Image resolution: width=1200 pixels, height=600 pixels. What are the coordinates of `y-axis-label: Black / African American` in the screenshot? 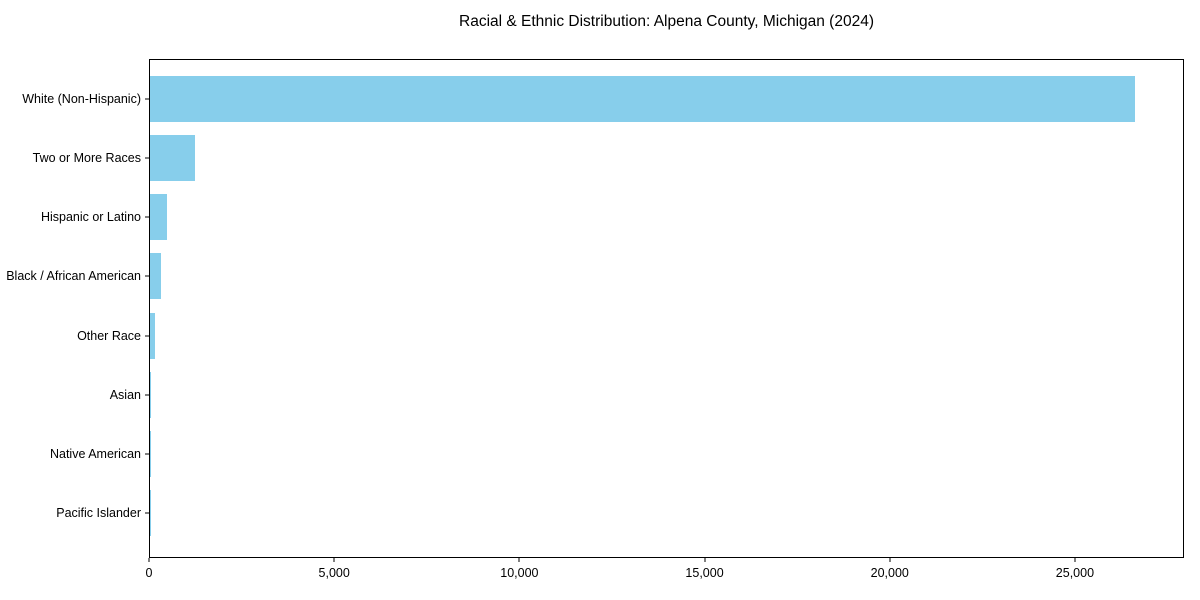 It's located at (73, 276).